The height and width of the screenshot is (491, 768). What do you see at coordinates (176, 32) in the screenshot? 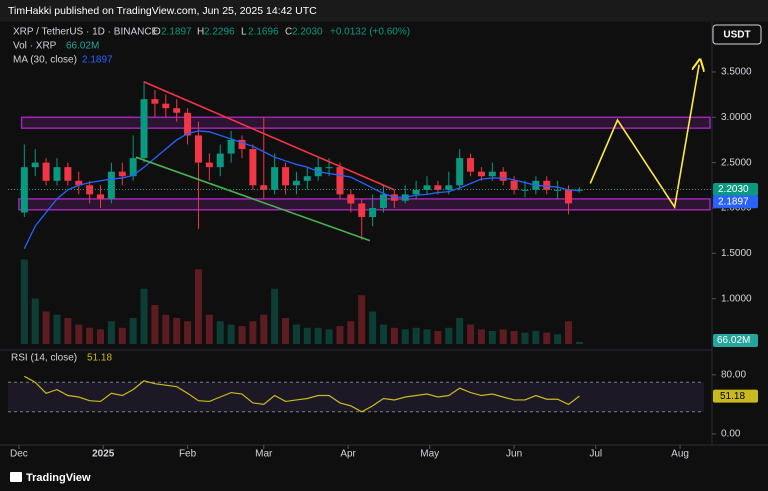
I see `ohlc-value: 2.1897` at bounding box center [176, 32].